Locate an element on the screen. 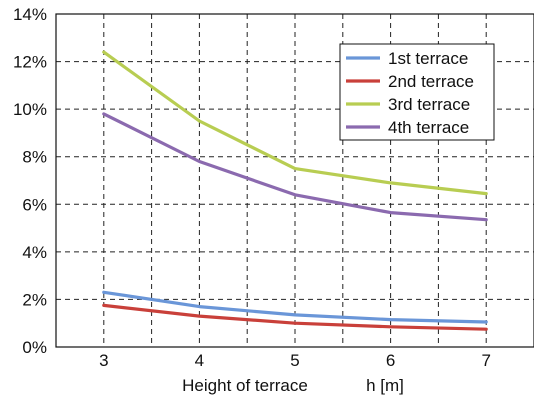 This screenshot has width=534, height=401. legend-label: 1st terrace is located at coordinates (428, 58).